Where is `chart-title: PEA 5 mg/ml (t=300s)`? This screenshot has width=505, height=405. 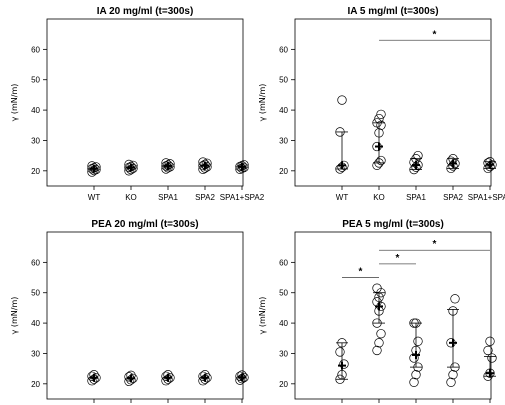
chart-title: PEA 5 mg/ml (t=300s) is located at coordinates (393, 224).